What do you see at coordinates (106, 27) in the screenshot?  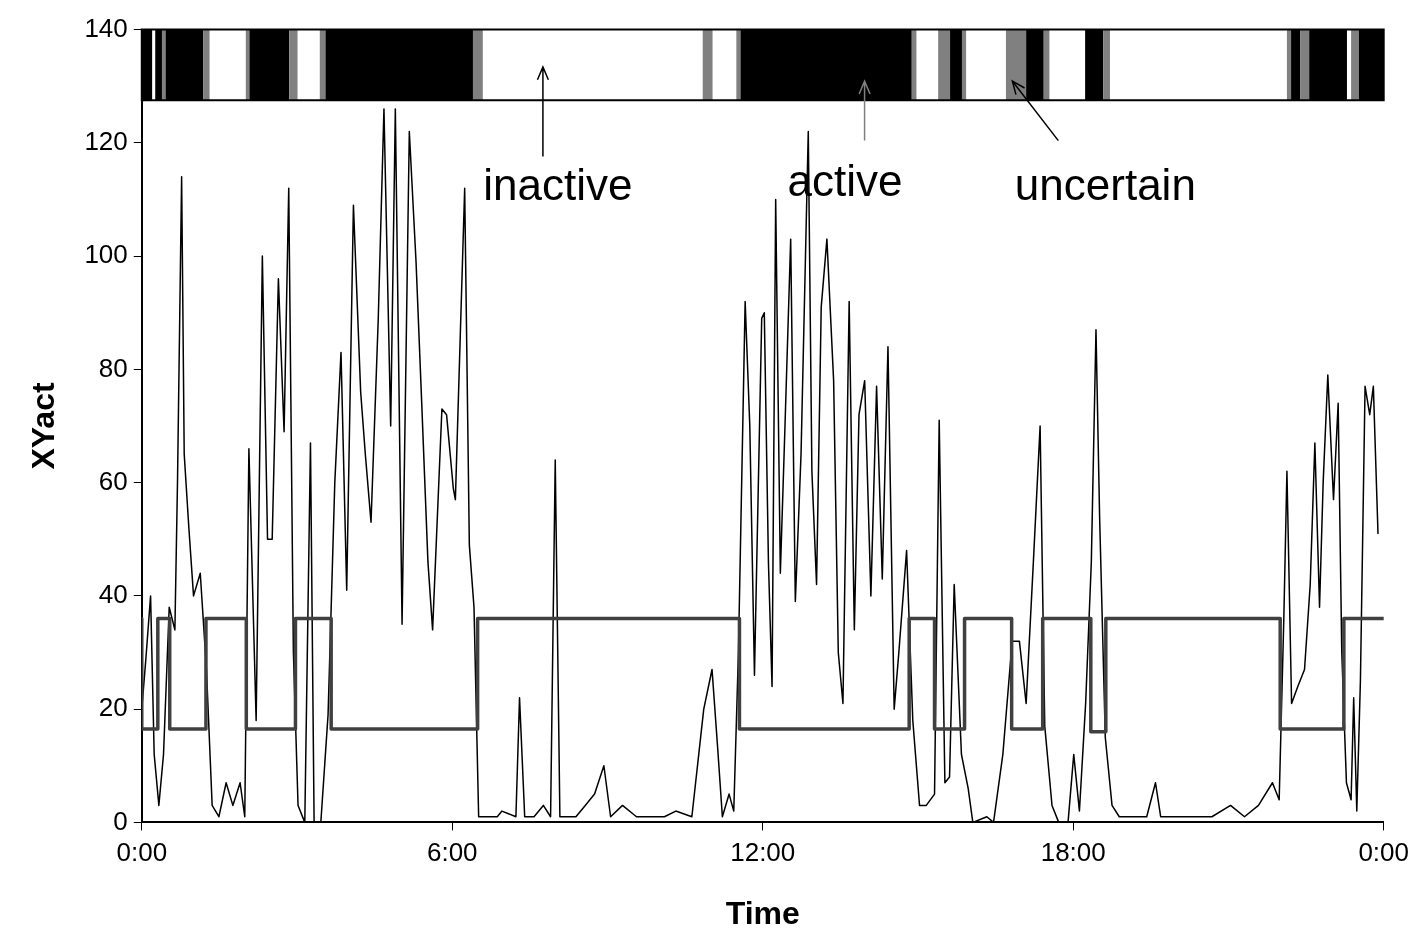 I see `y-tick-label: 140` at bounding box center [106, 27].